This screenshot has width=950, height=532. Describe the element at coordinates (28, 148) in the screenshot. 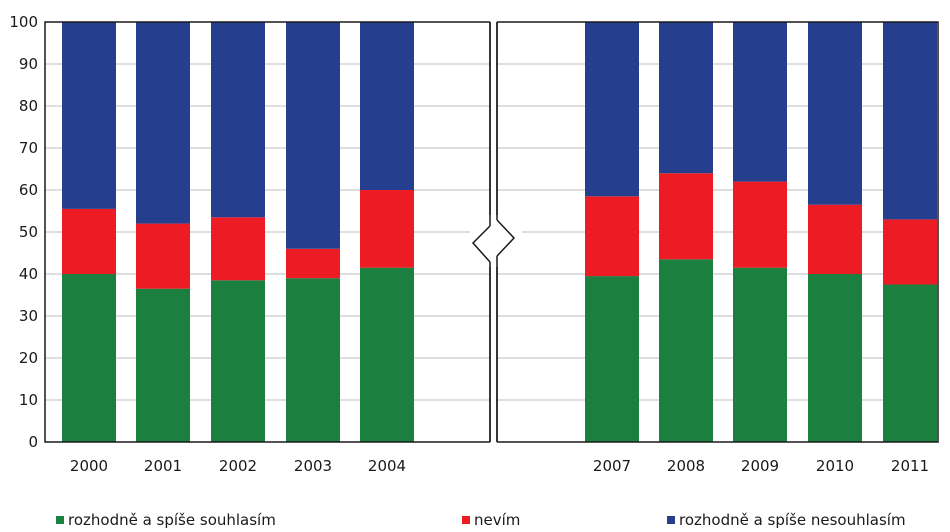

I see `y-tick-label-70: 70` at that location.